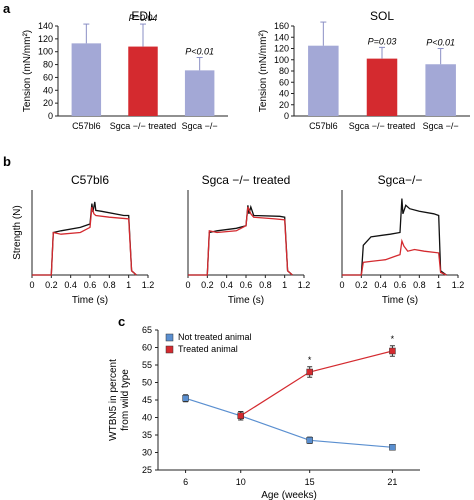  What do you see at coordinates (147, 383) in the screenshot?
I see `y-tick-label: 50` at bounding box center [147, 383].